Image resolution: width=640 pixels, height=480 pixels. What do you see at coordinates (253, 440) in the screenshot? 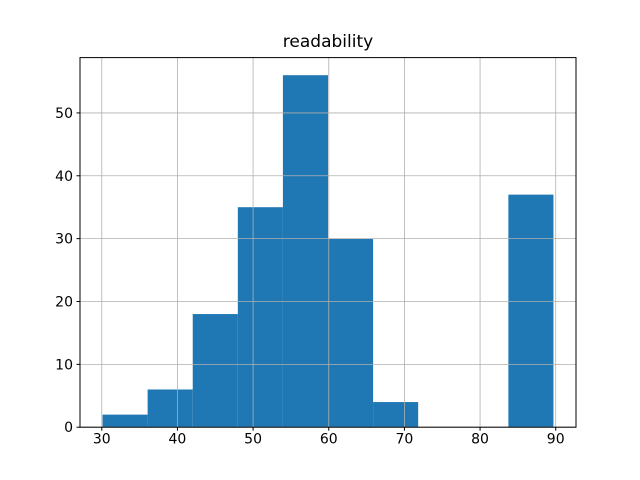
I see `x-tick-label: 50` at bounding box center [253, 440].